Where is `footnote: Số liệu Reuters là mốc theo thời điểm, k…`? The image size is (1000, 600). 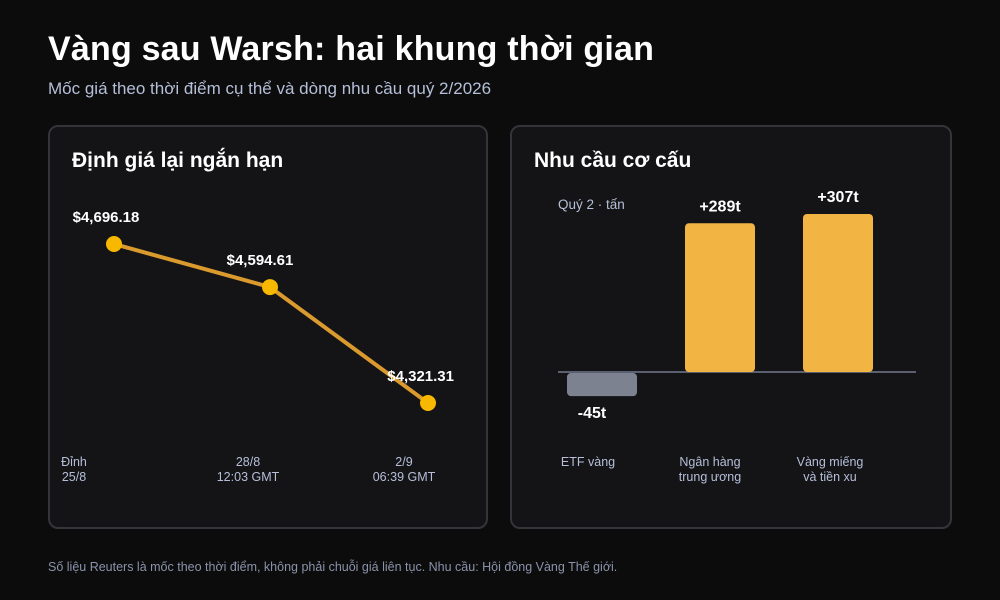
footnote: Số liệu Reuters là mốc theo thời điểm, k… is located at coordinates (333, 567).